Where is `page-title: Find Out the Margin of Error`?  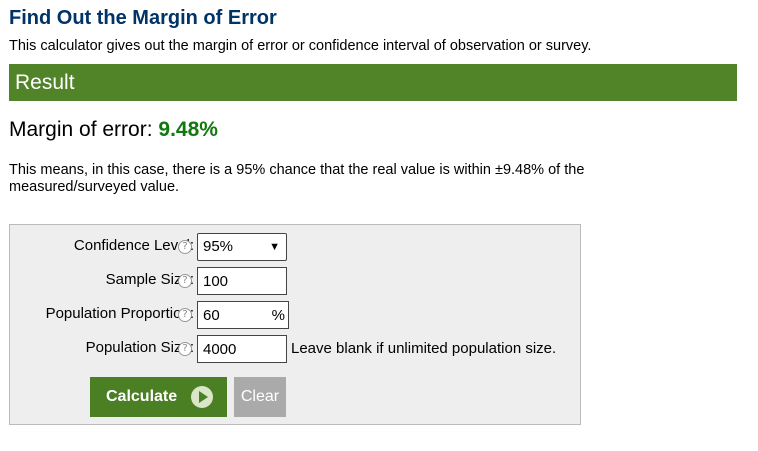 page-title: Find Out the Margin of Error is located at coordinates (143, 18).